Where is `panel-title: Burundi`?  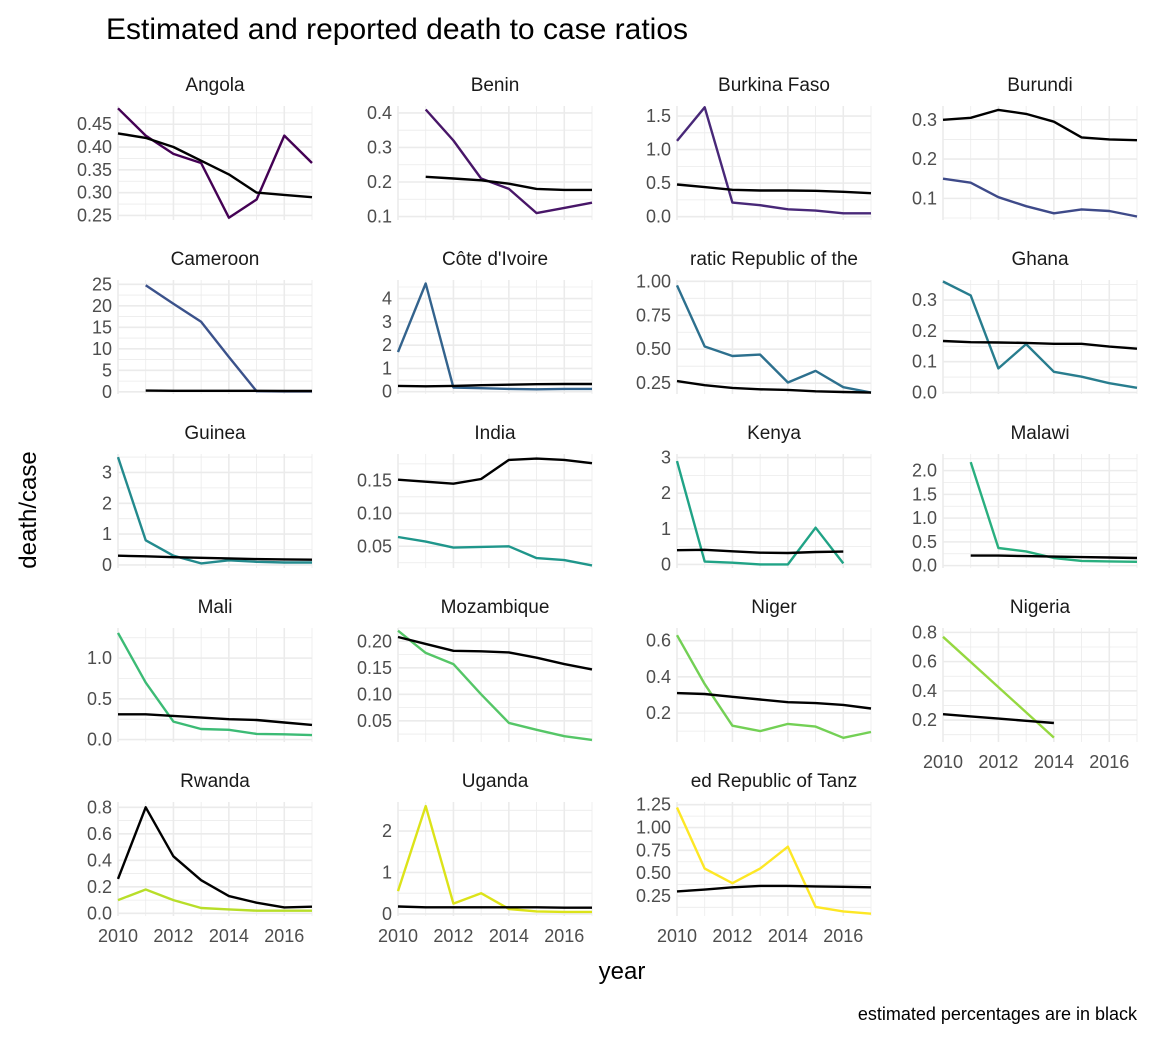 panel-title: Burundi is located at coordinates (1040, 85).